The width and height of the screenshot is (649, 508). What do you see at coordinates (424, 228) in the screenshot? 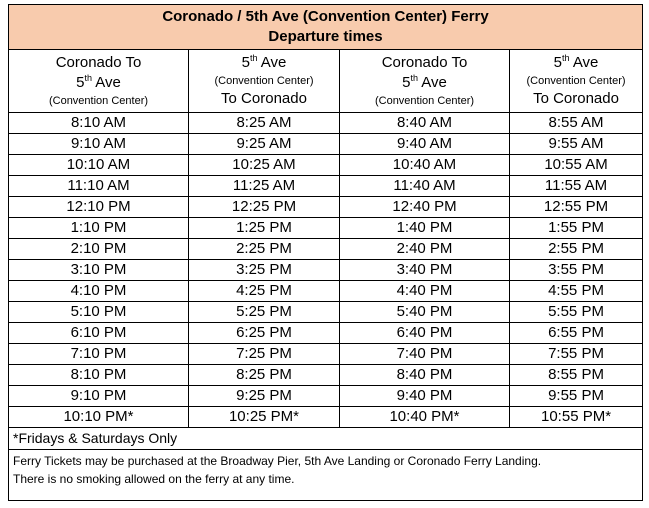
I see `departure-time-cell: 1:40 PM` at bounding box center [424, 228].